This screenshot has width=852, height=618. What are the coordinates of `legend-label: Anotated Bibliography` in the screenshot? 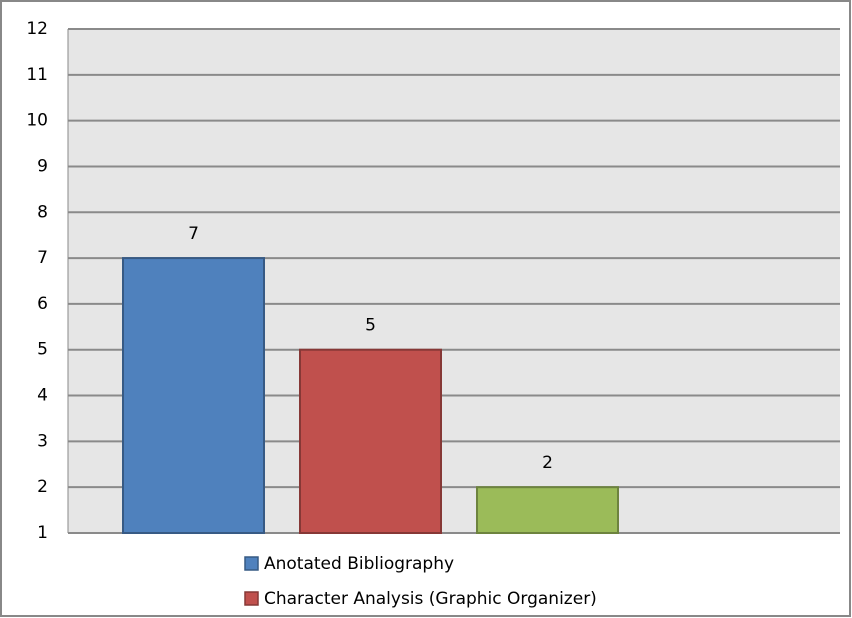 It's located at (359, 564).